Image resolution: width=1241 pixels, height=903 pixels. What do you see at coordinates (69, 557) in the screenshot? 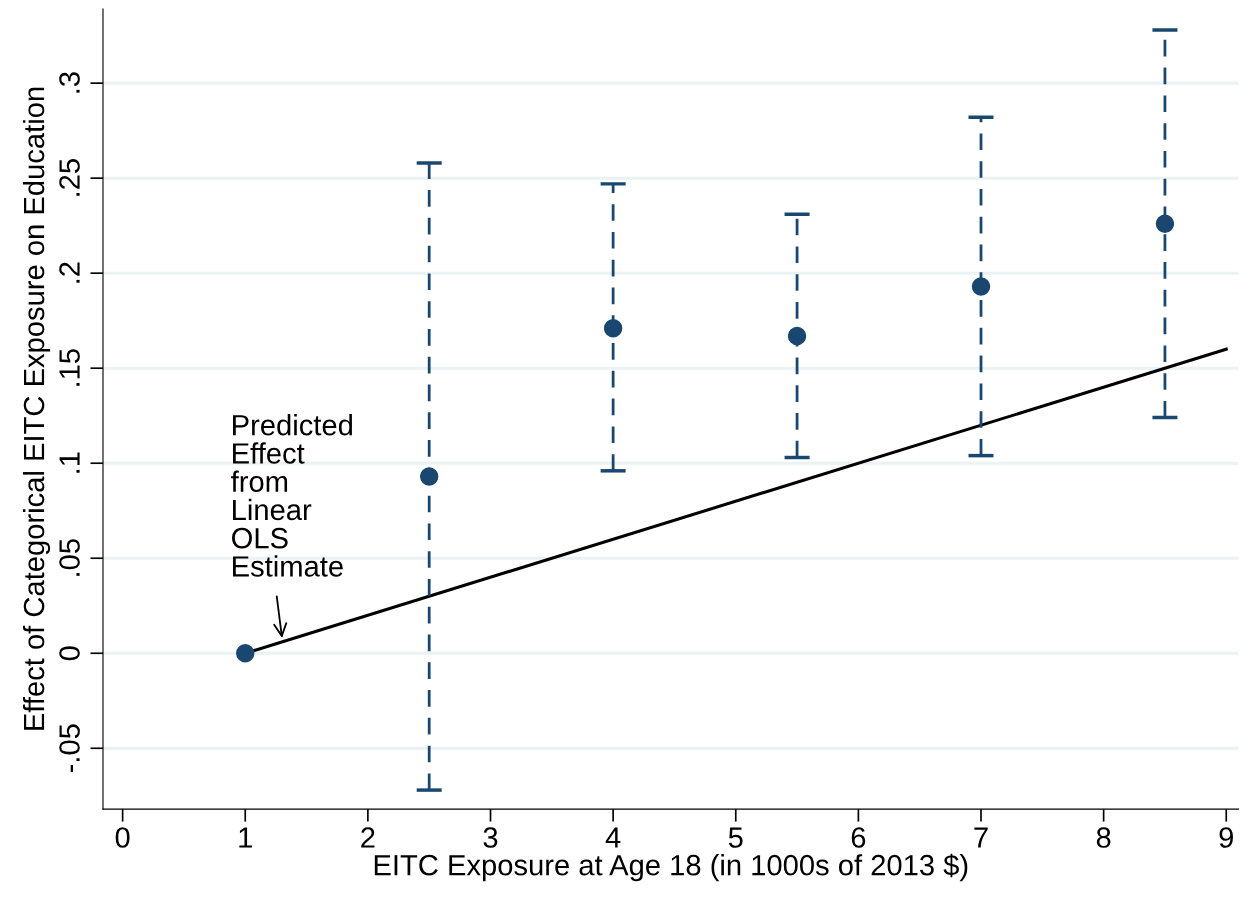
I see `y-tick-label: .05` at bounding box center [69, 557].